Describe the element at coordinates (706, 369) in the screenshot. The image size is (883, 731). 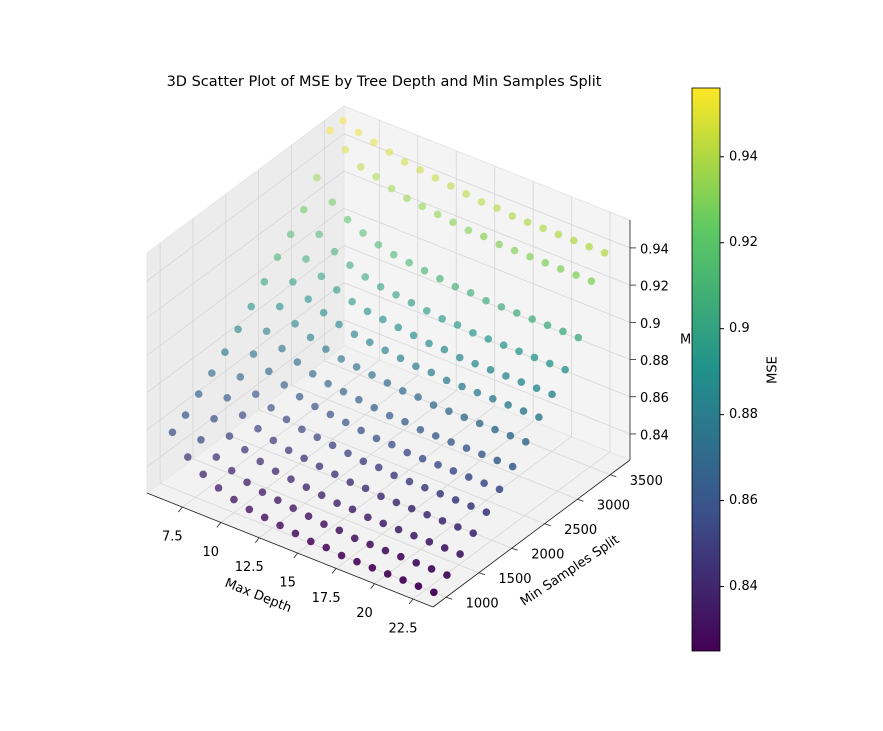
I see `colorbar` at that location.